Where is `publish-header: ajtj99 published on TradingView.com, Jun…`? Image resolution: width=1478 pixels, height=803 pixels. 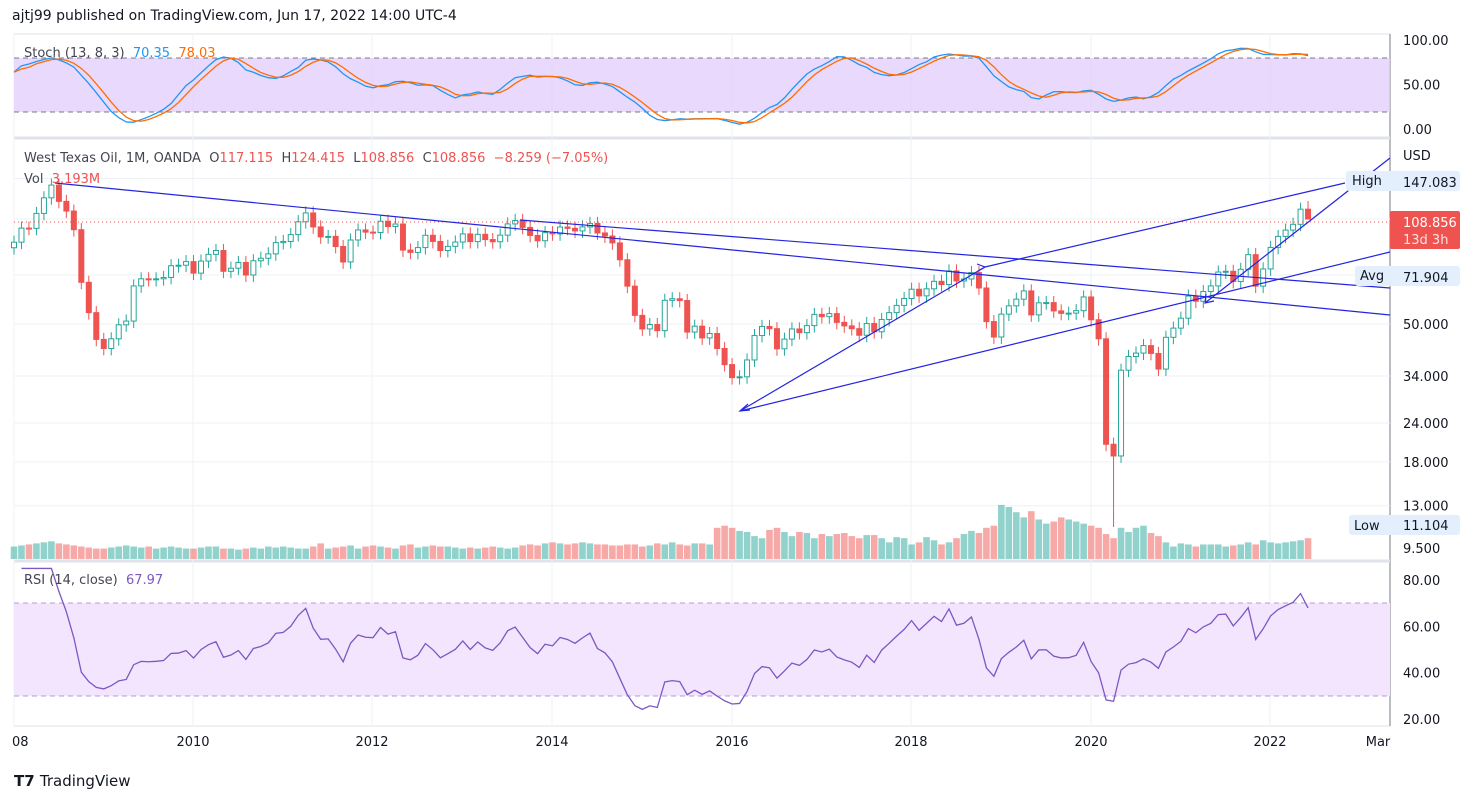 publish-header: ajtj99 published on TradingView.com, Jun… is located at coordinates (234, 16).